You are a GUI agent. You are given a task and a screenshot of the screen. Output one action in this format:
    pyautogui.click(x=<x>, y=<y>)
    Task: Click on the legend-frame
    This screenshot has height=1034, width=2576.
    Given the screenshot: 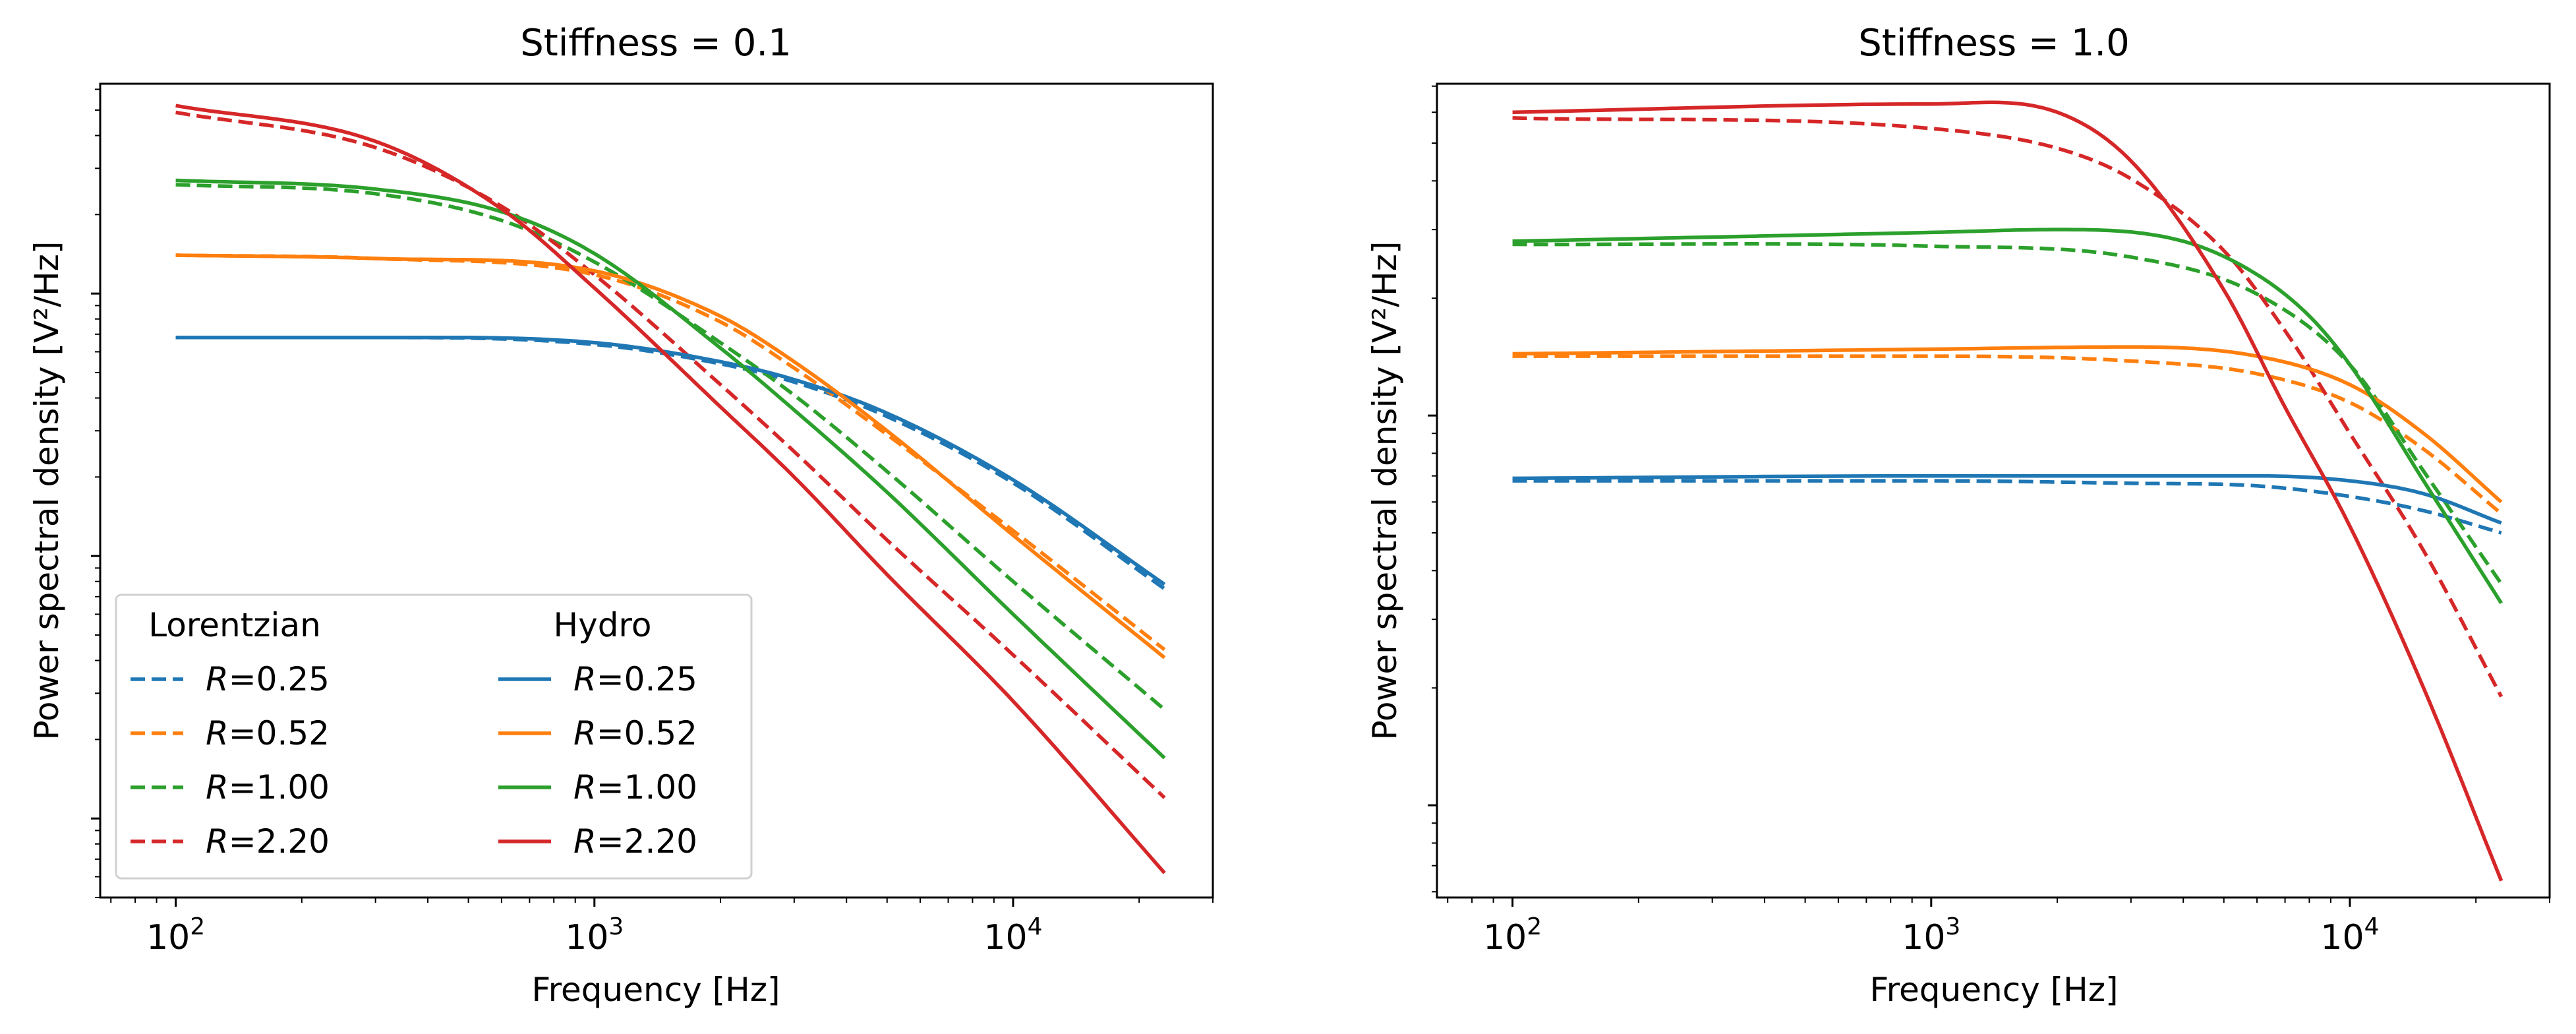 What is the action you would take?
    pyautogui.click(x=434, y=736)
    